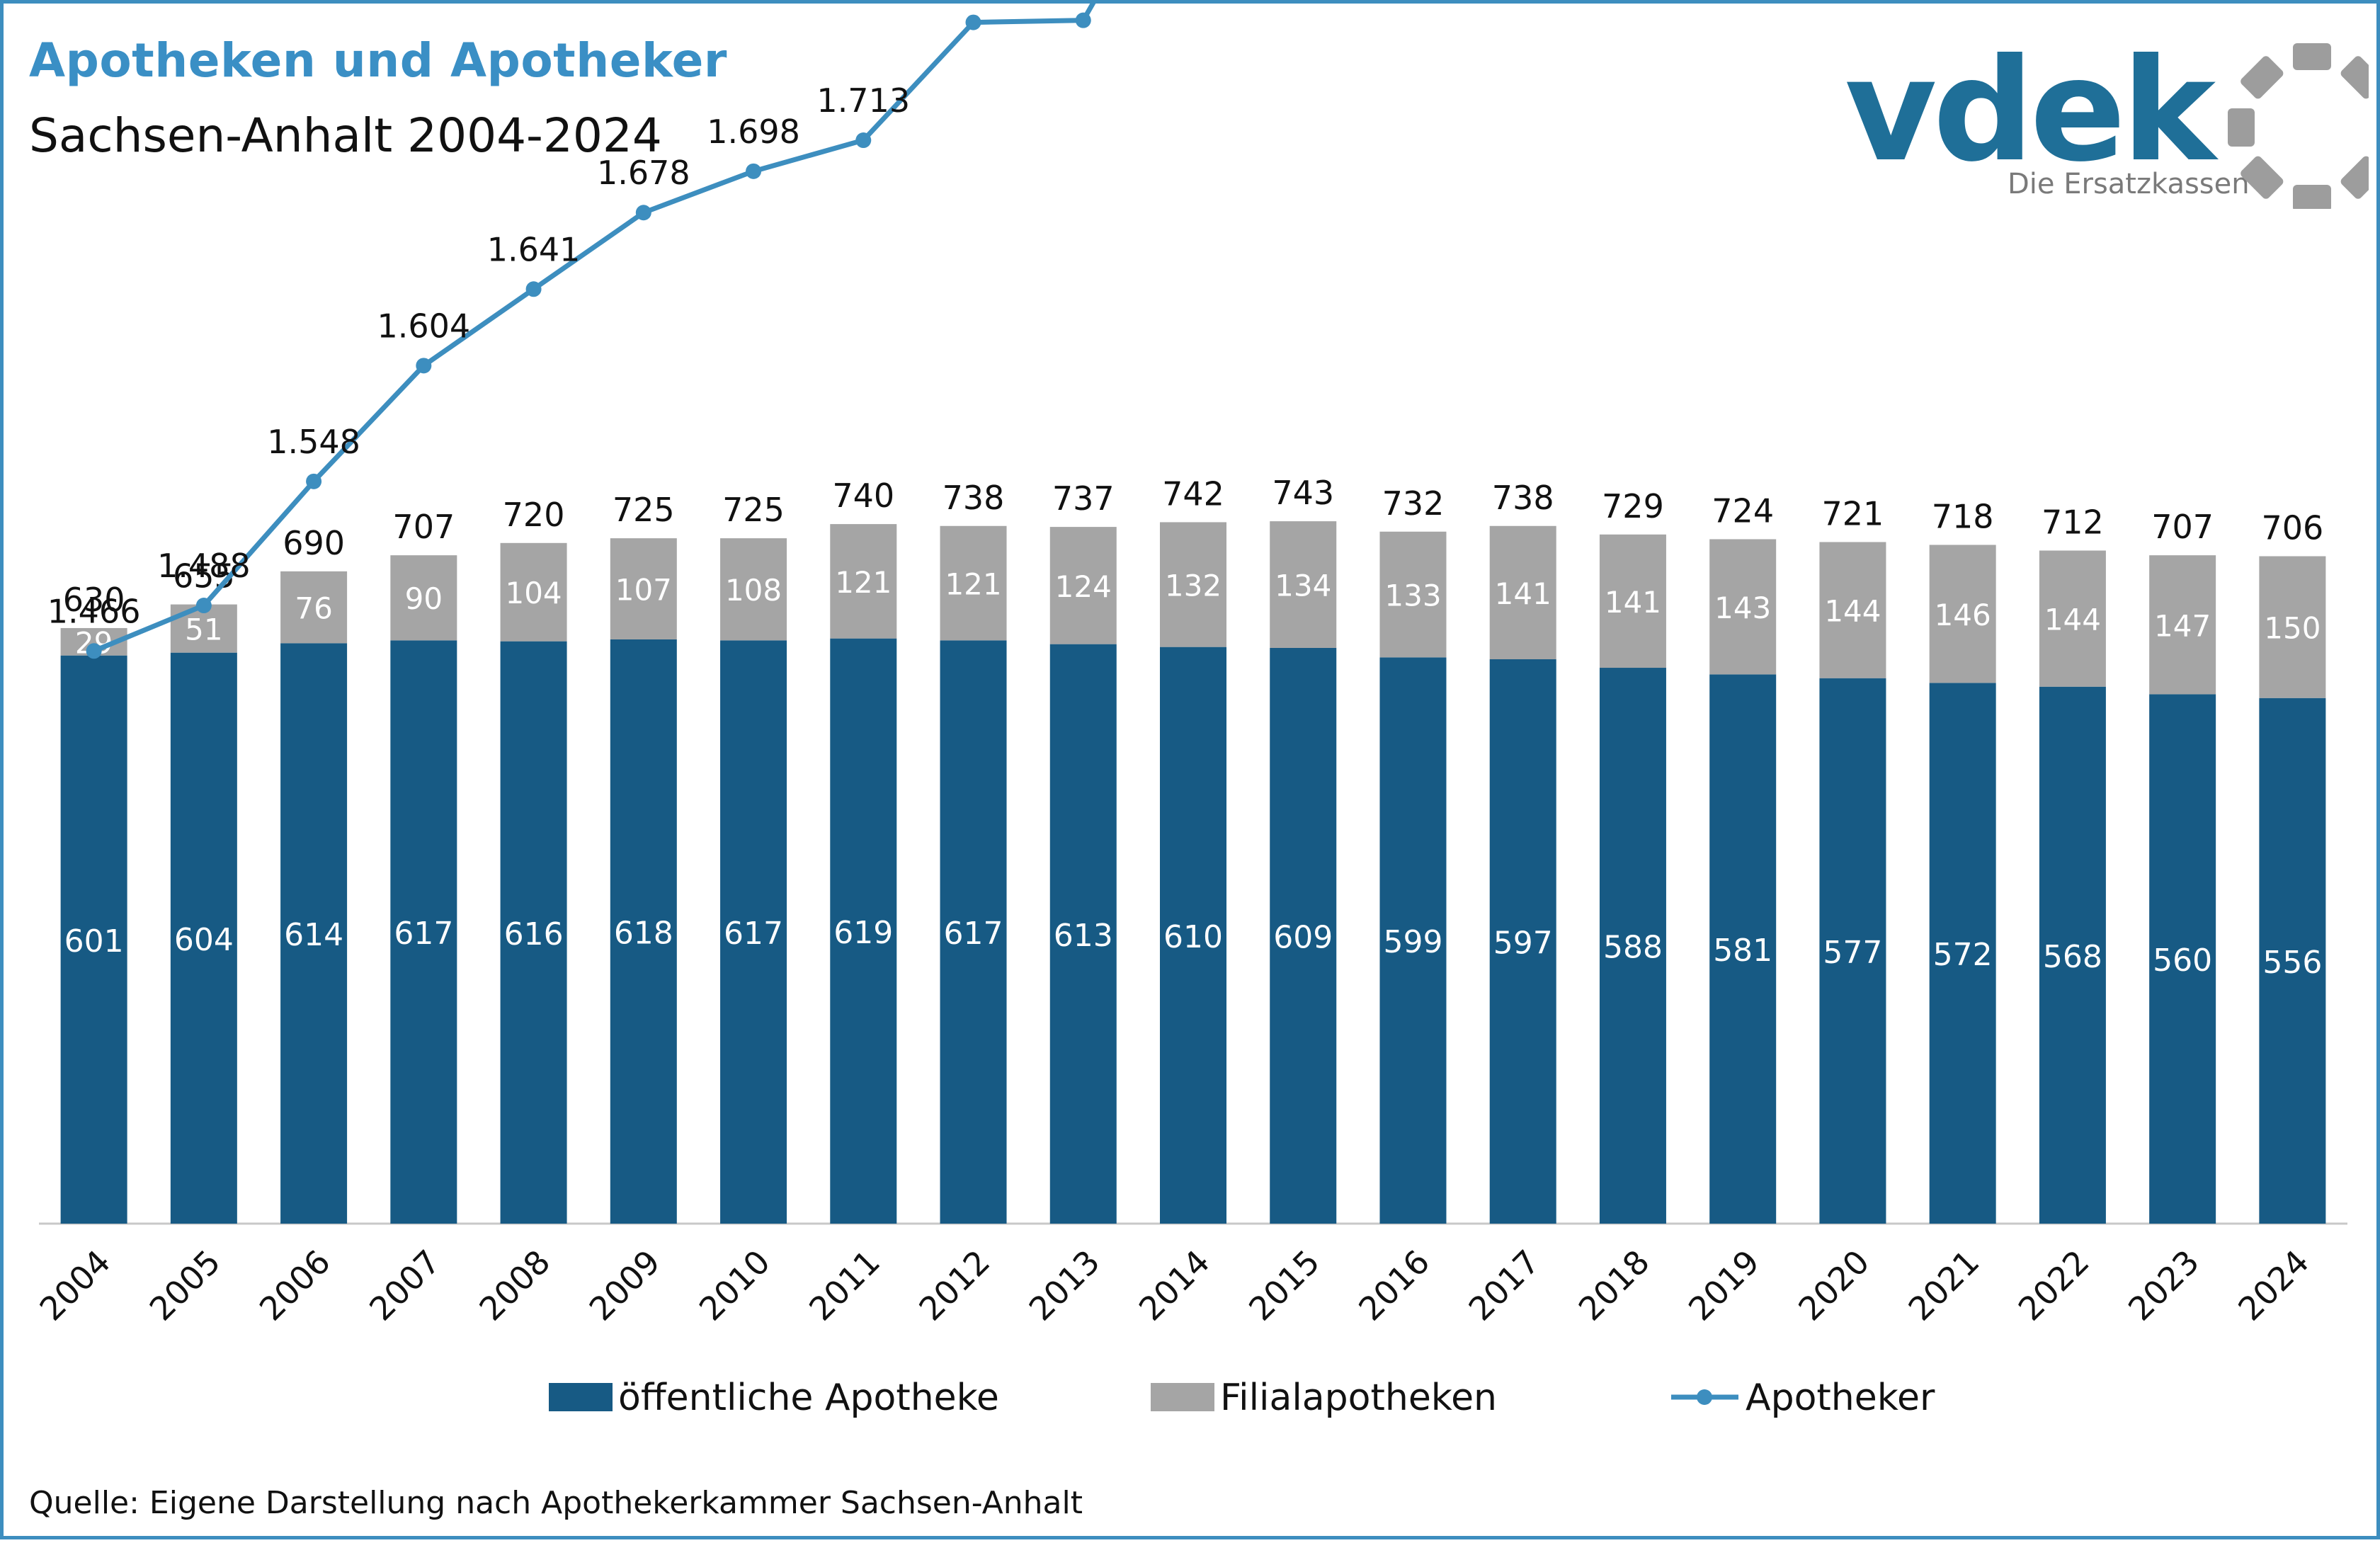 The width and height of the screenshot is (2380, 1543). Describe the element at coordinates (1724, 1285) in the screenshot. I see `x-tick-label: 2019` at that location.